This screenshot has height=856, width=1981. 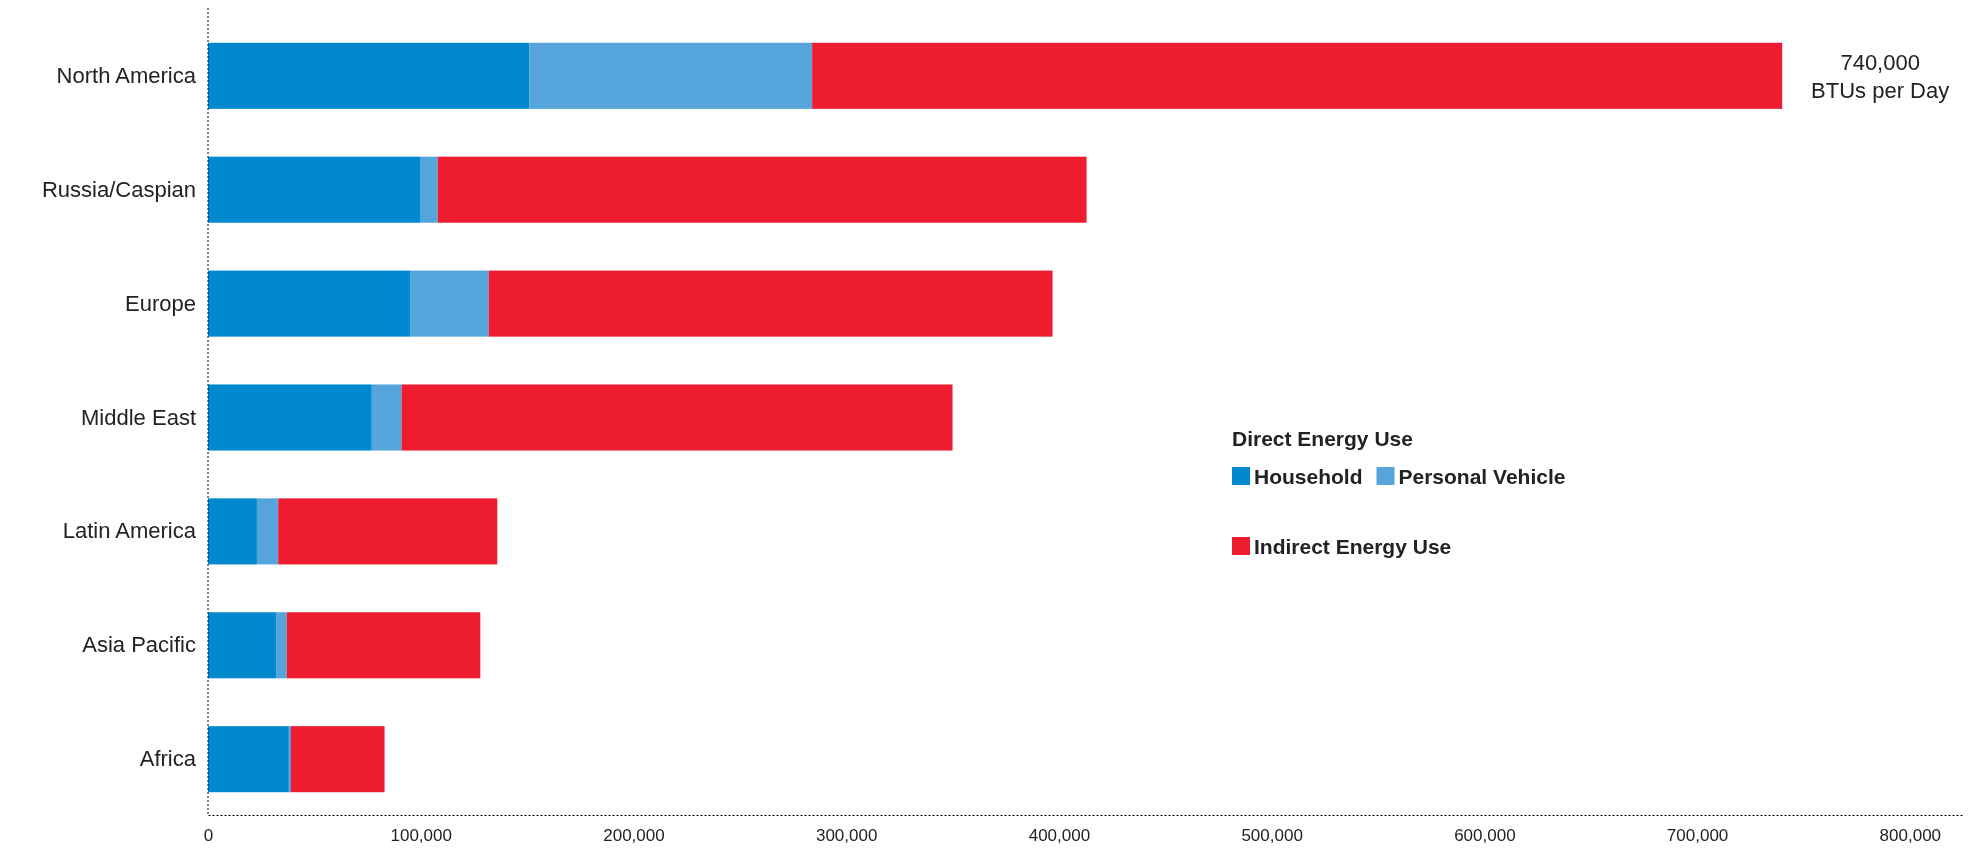 What do you see at coordinates (1322, 438) in the screenshot?
I see `legend-title: Direct Energy Use` at bounding box center [1322, 438].